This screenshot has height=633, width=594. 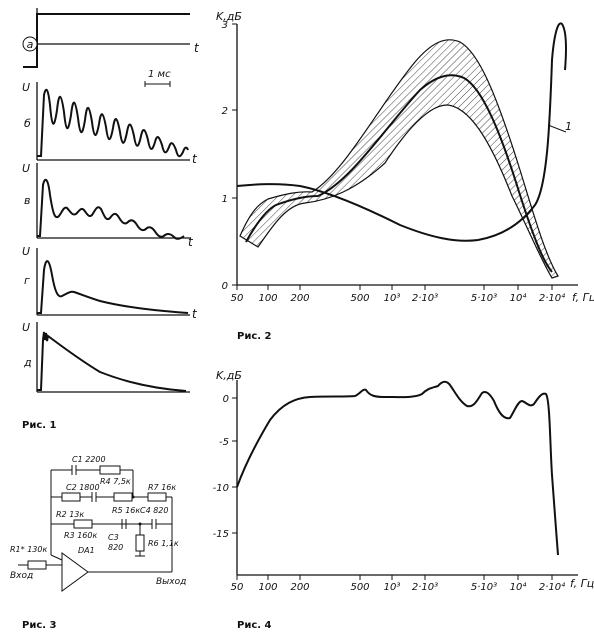 I want to click on panel-letter: в, so click(x=27, y=200).